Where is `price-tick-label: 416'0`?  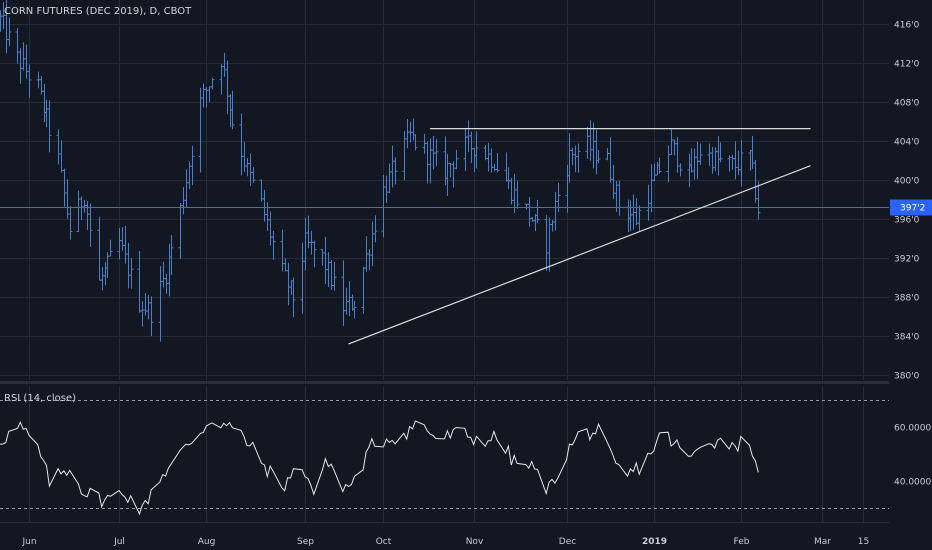
price-tick-label: 416'0 is located at coordinates (907, 26).